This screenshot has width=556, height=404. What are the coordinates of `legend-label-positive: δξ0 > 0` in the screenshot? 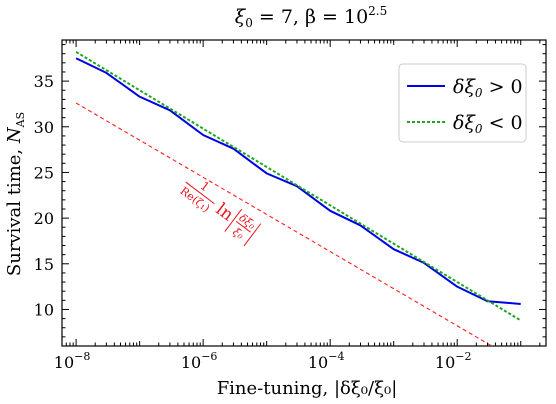 It's located at (488, 88).